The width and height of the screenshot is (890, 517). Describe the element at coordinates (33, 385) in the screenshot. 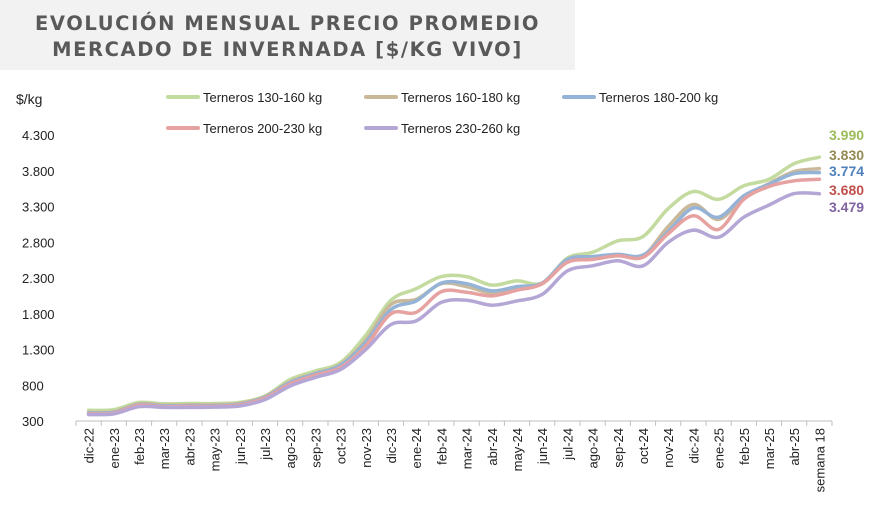

I see `y-tick-label: 800` at that location.